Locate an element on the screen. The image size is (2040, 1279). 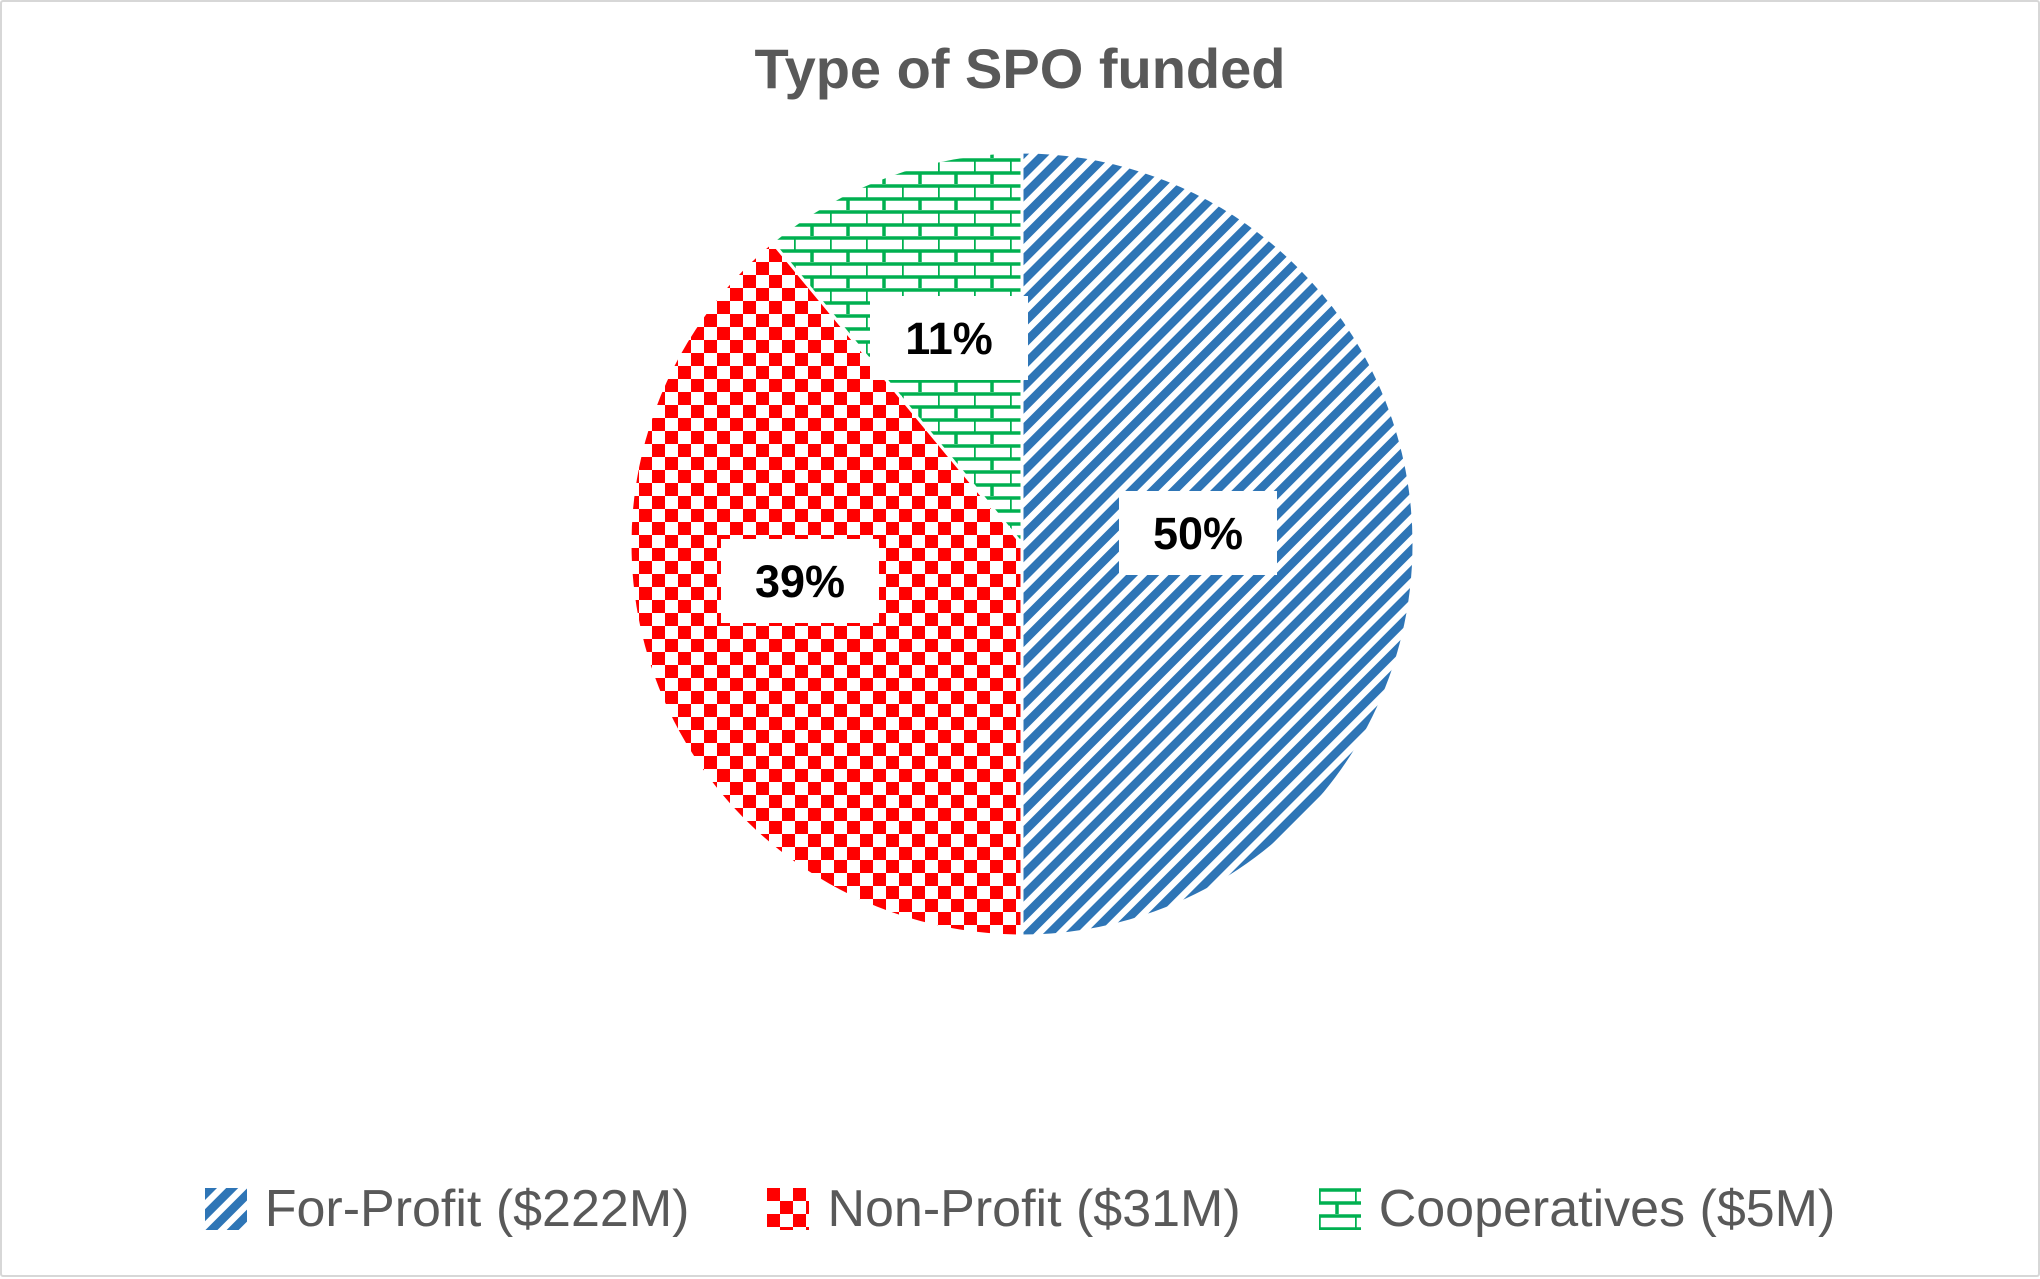
legend-item-for-profit: For-Profit ($222M) is located at coordinates (447, 1209).